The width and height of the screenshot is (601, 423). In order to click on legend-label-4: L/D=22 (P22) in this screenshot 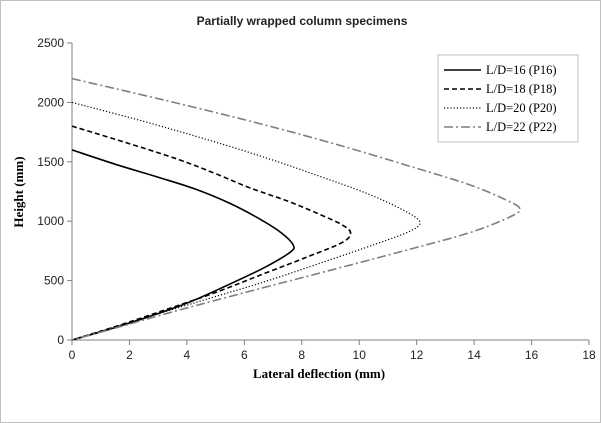, I will do `click(521, 127)`.